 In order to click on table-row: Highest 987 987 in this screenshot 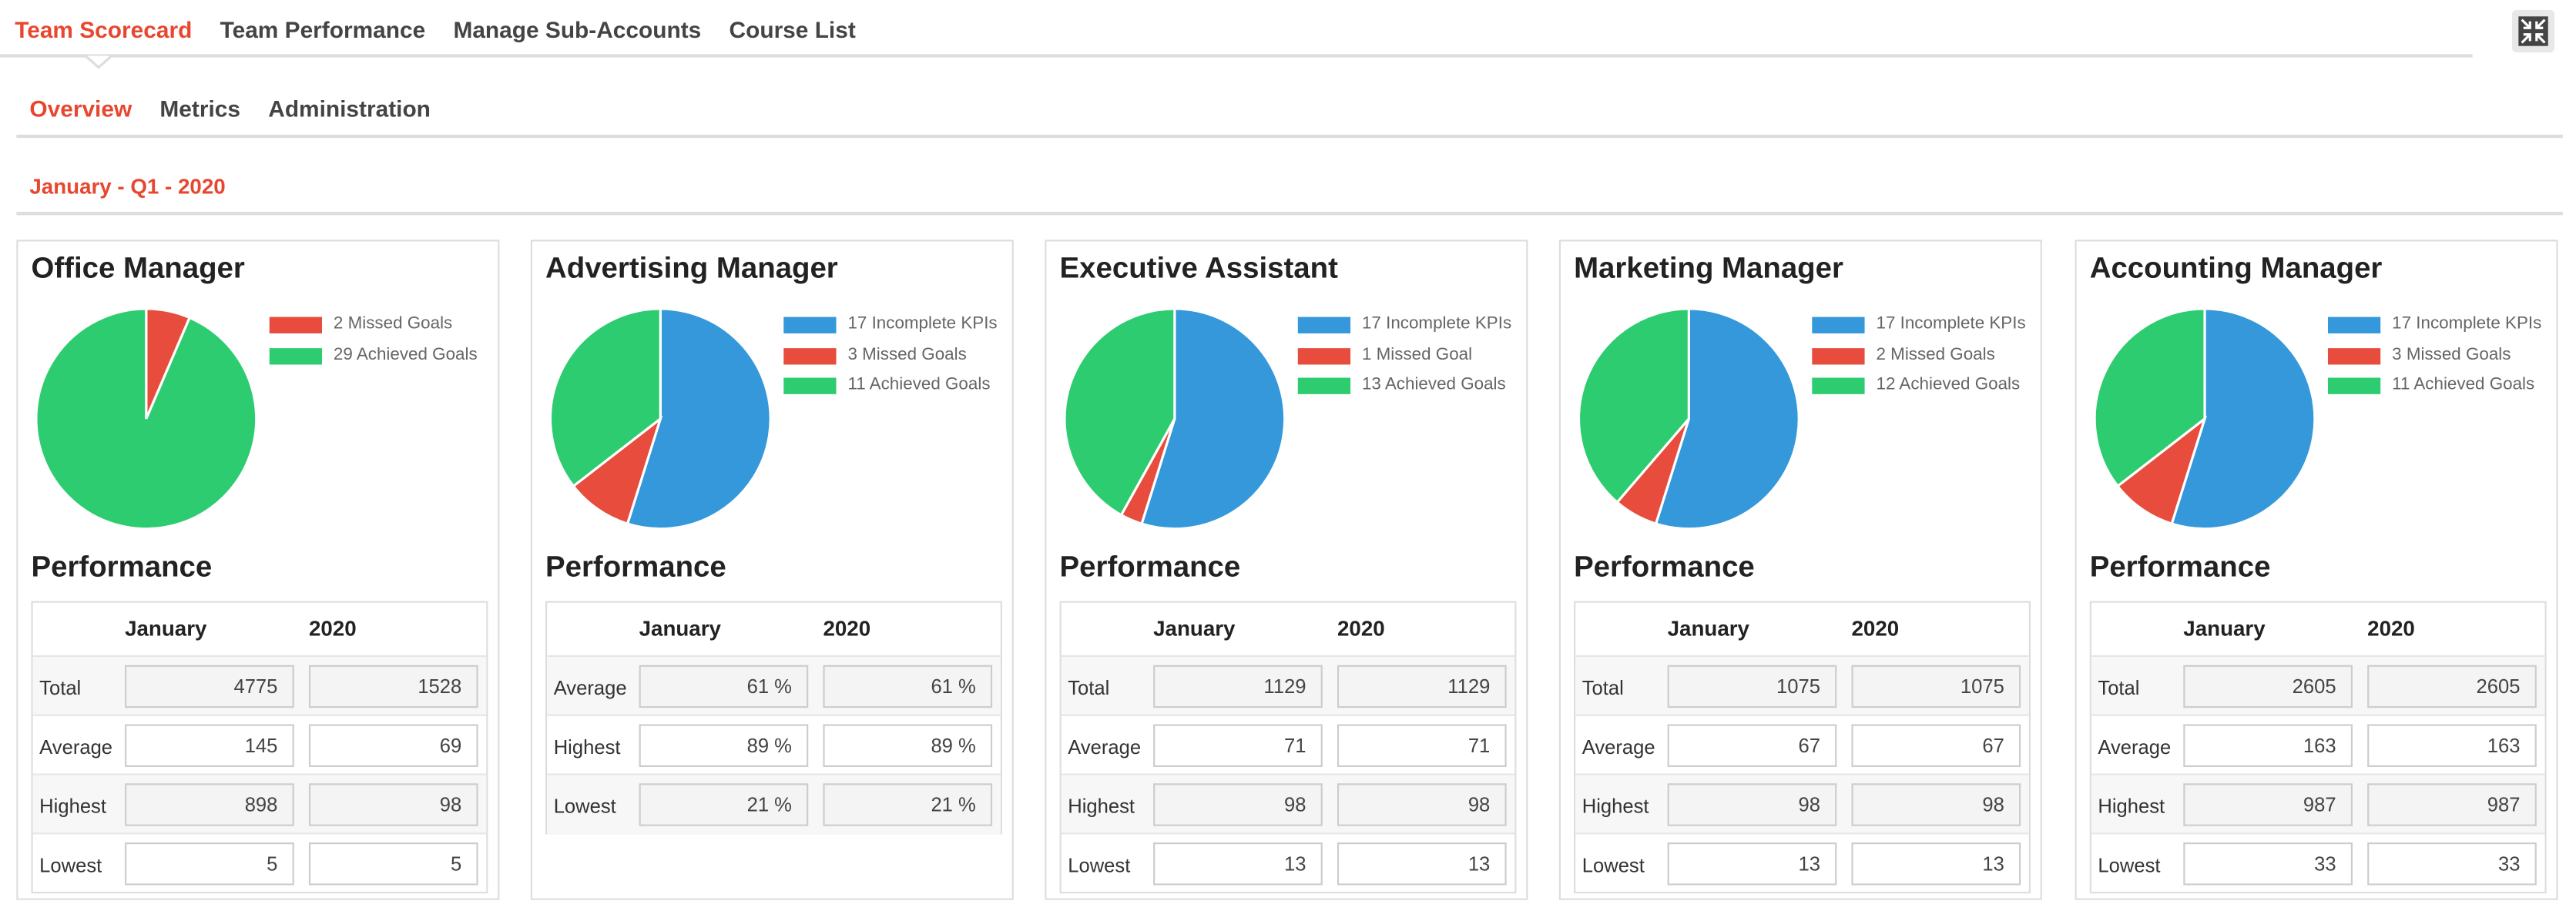, I will do `click(2318, 804)`.